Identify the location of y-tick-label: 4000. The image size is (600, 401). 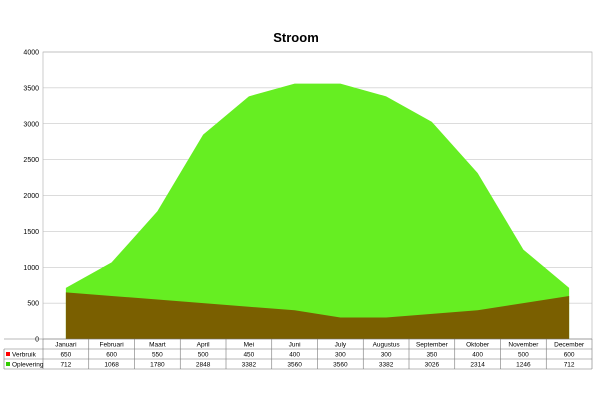
(31, 53).